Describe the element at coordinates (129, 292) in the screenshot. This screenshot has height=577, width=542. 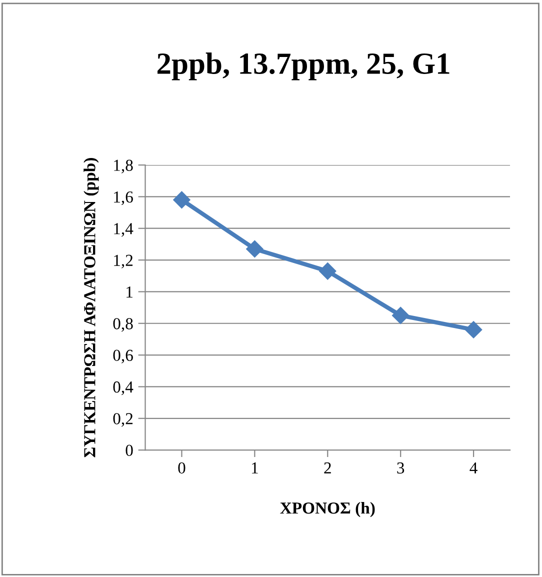
I see `y-tick-label: 1` at that location.